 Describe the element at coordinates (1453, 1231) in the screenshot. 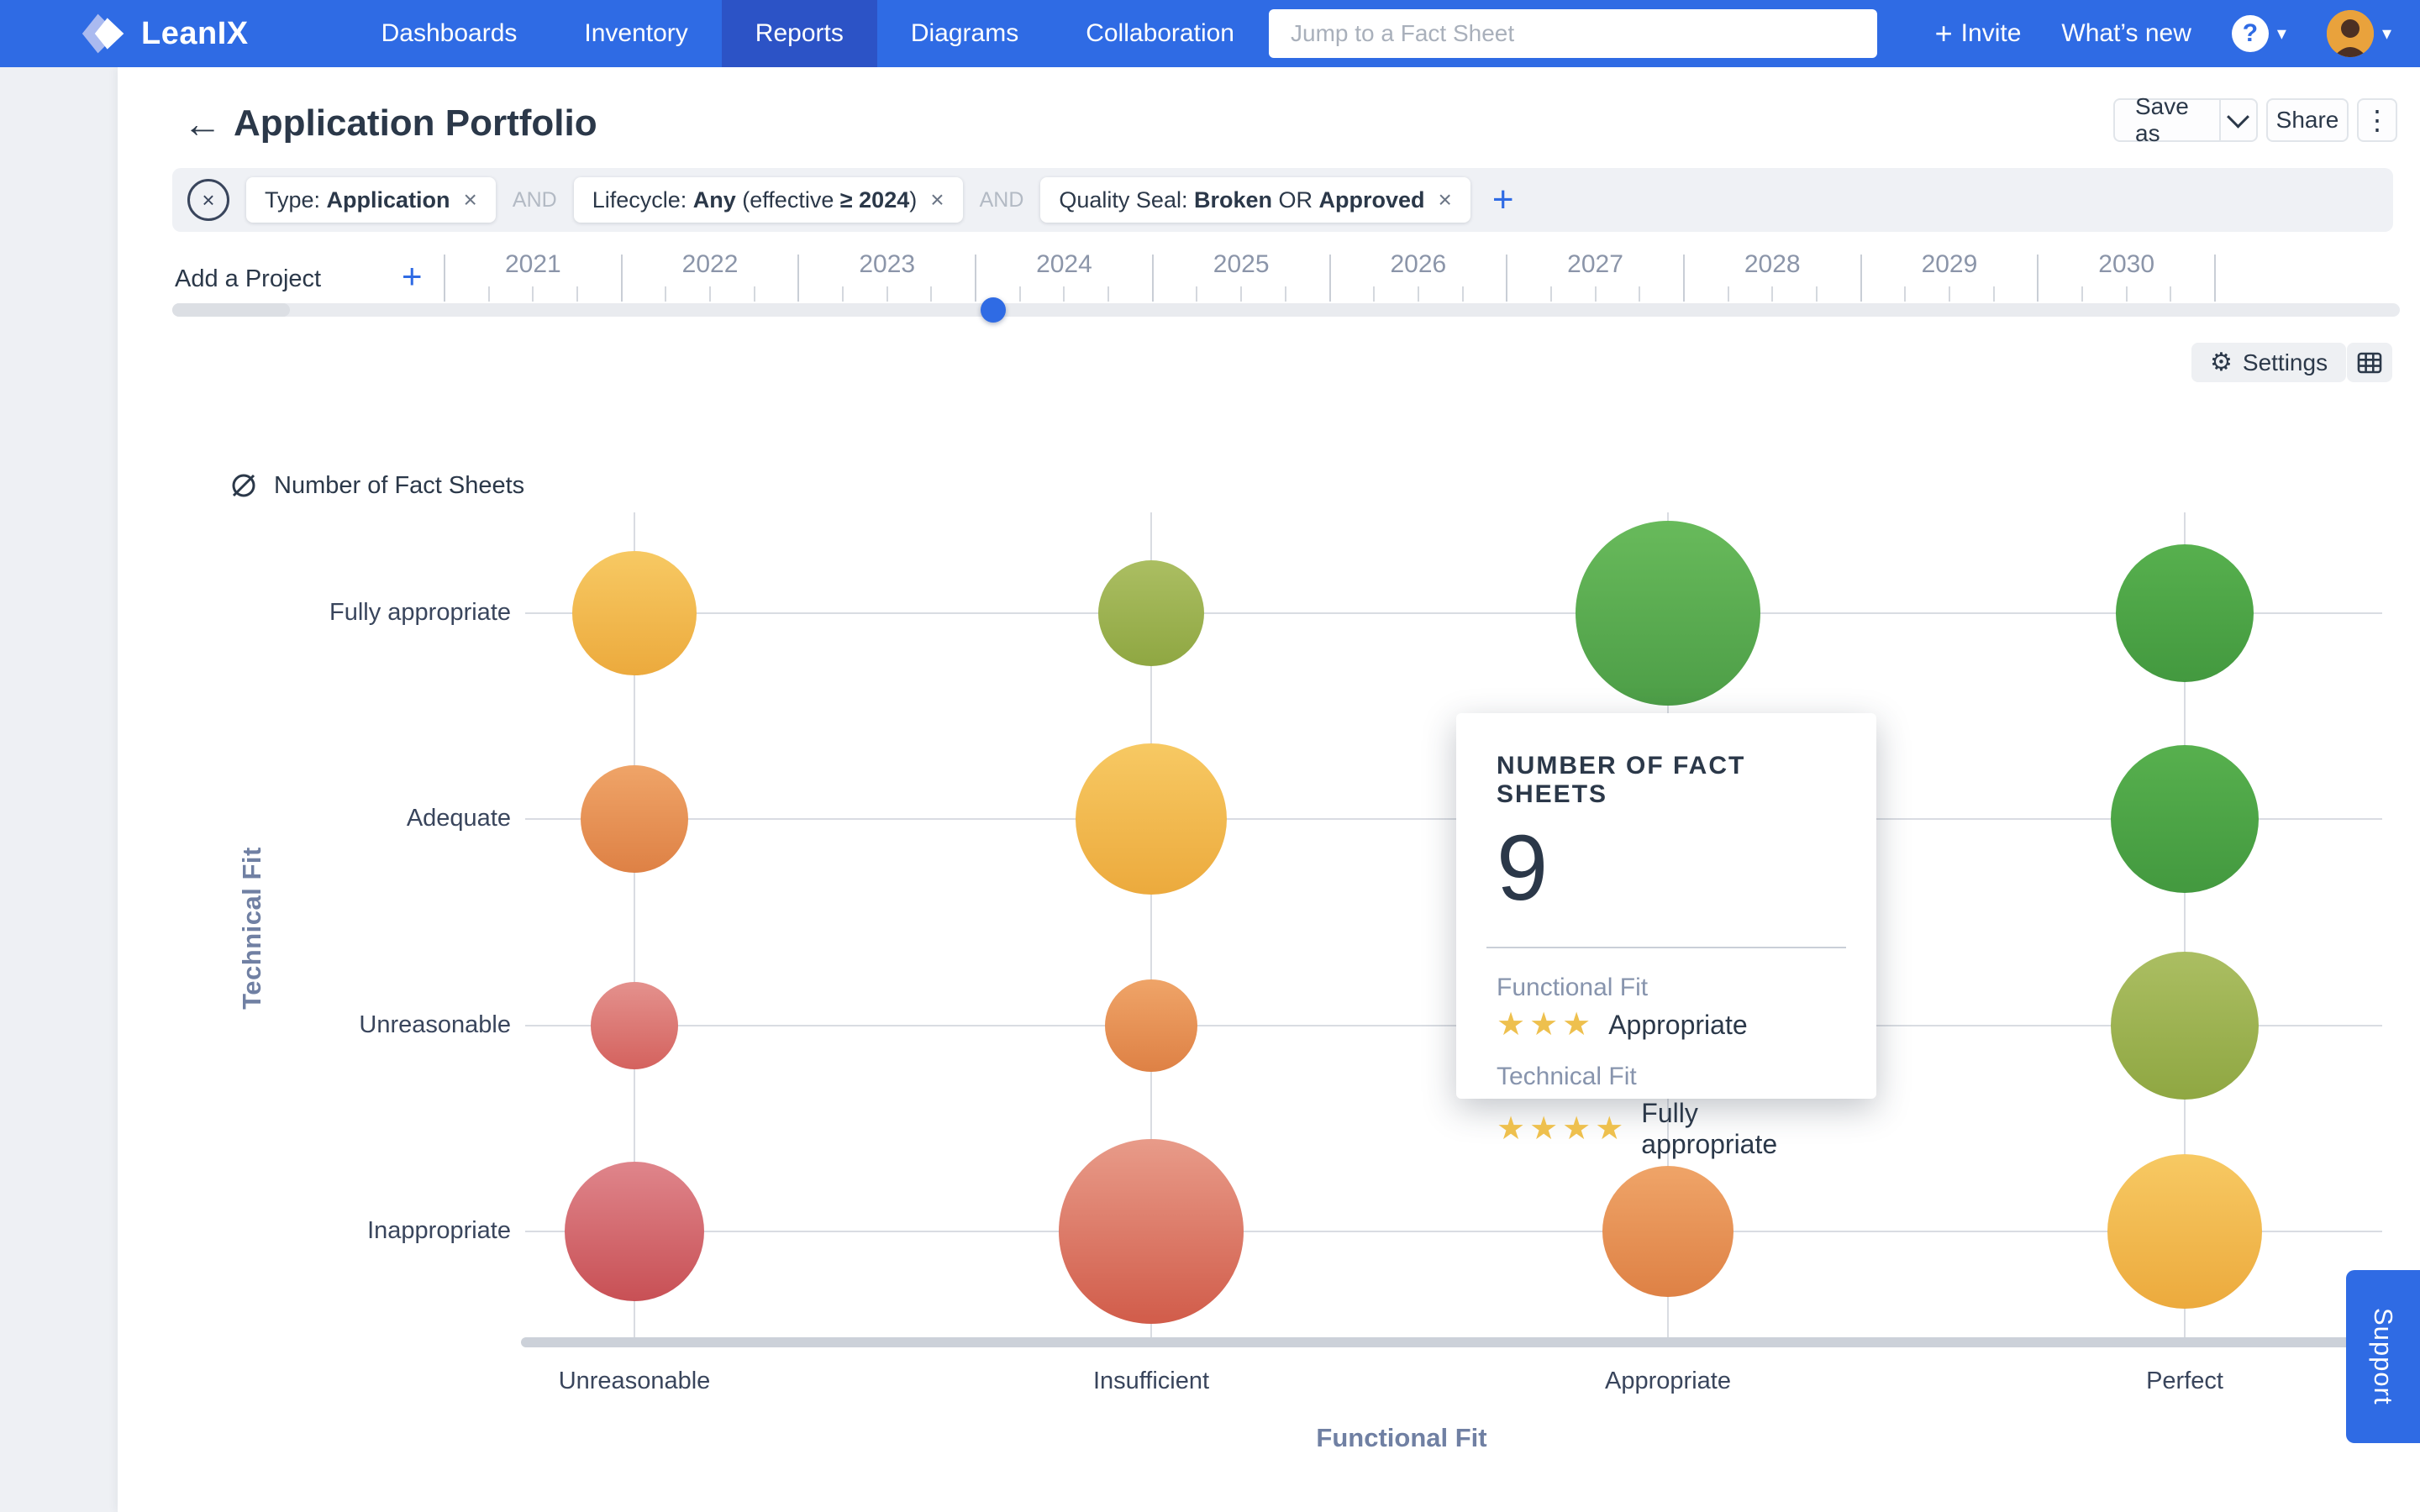

I see `gridline-horizontal` at that location.